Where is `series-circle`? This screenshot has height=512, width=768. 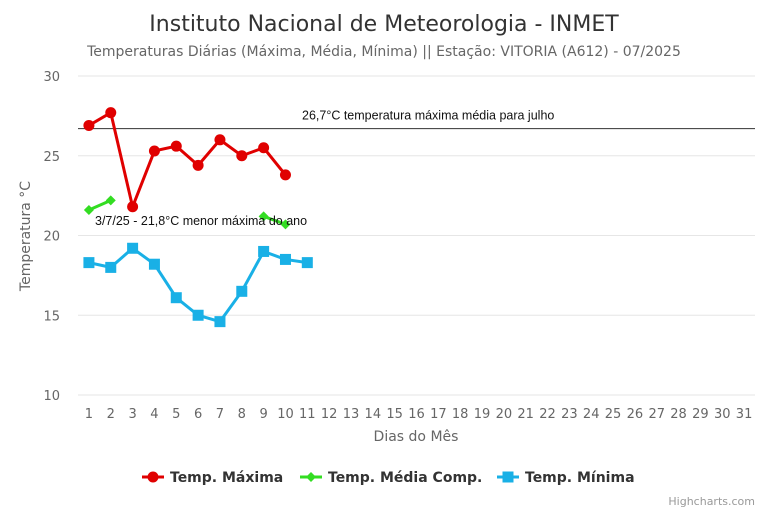 series-circle is located at coordinates (187, 160).